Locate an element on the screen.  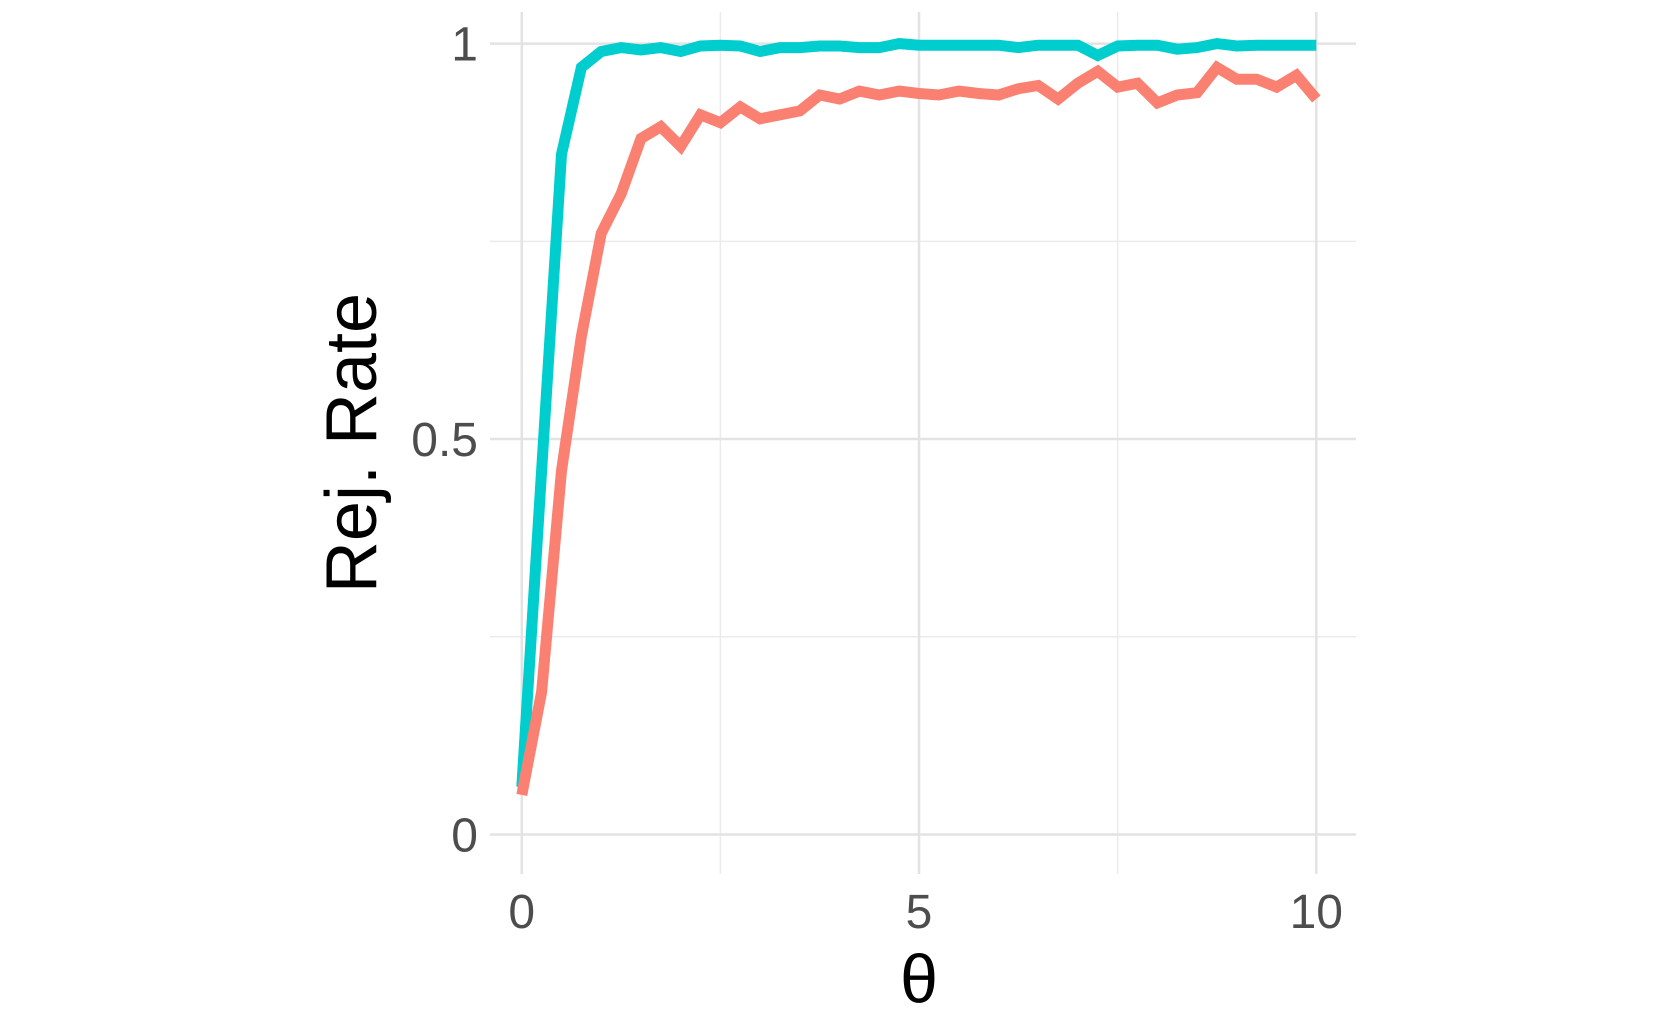
y-tick-label: 1 is located at coordinates (464, 45).